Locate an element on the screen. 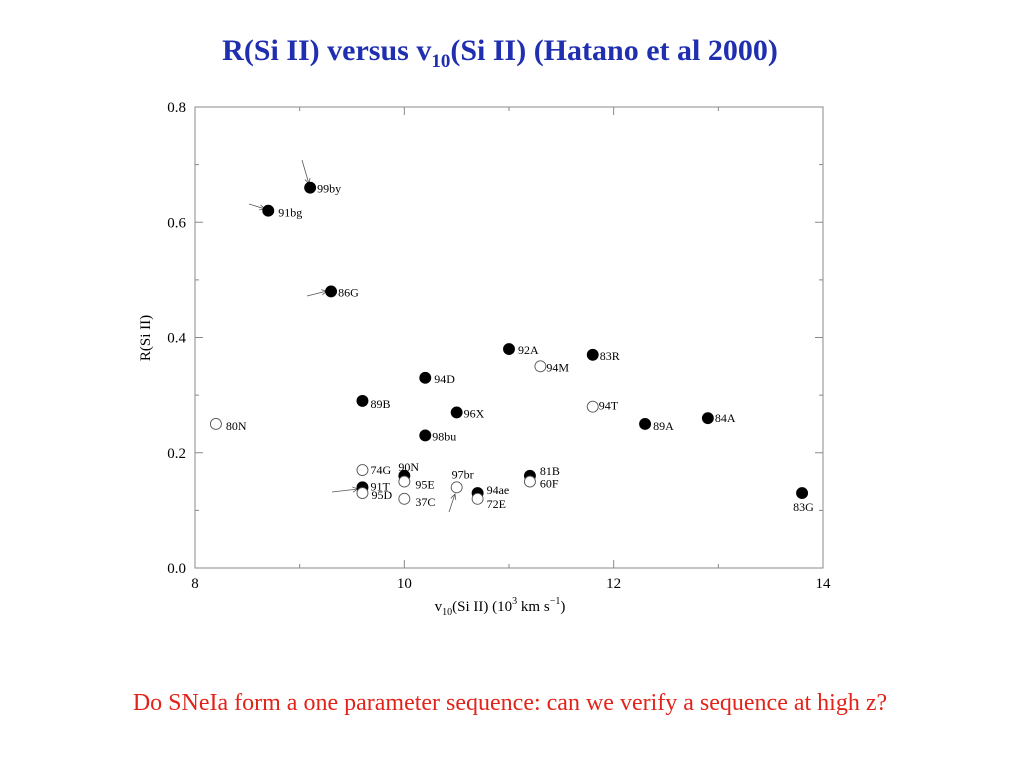  open-point-72E is located at coordinates (477, 498).